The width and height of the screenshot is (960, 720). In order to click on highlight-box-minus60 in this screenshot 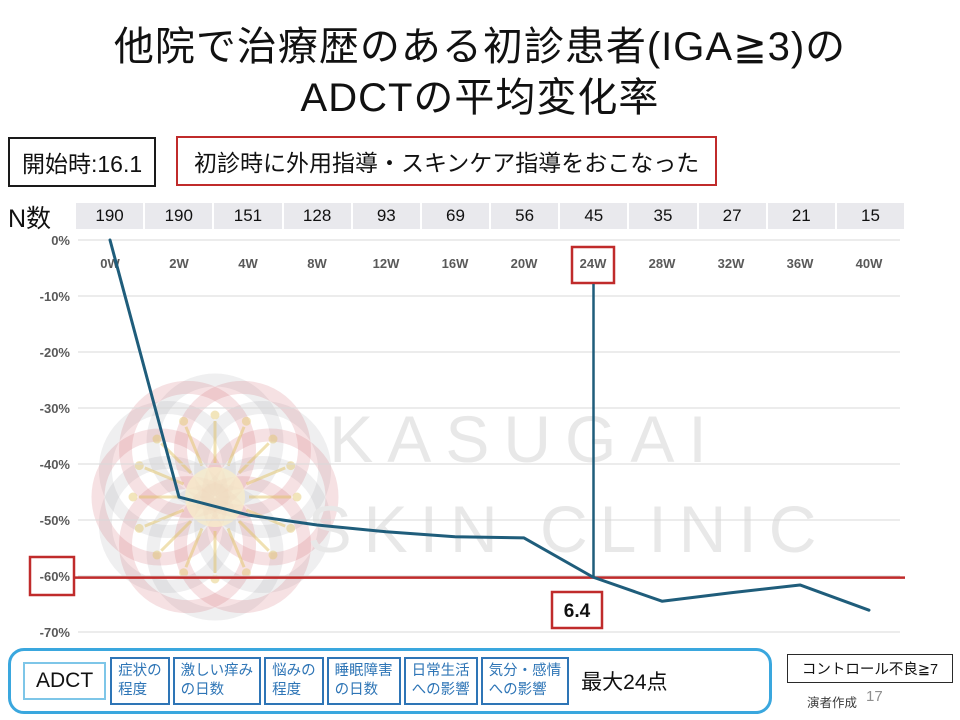, I will do `click(52, 576)`.